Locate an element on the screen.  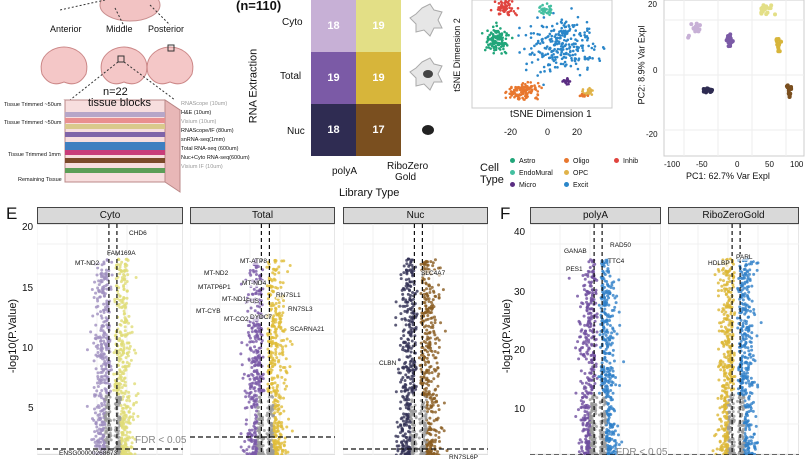
heatmap-cell: 18 is located at coordinates (333, 130).